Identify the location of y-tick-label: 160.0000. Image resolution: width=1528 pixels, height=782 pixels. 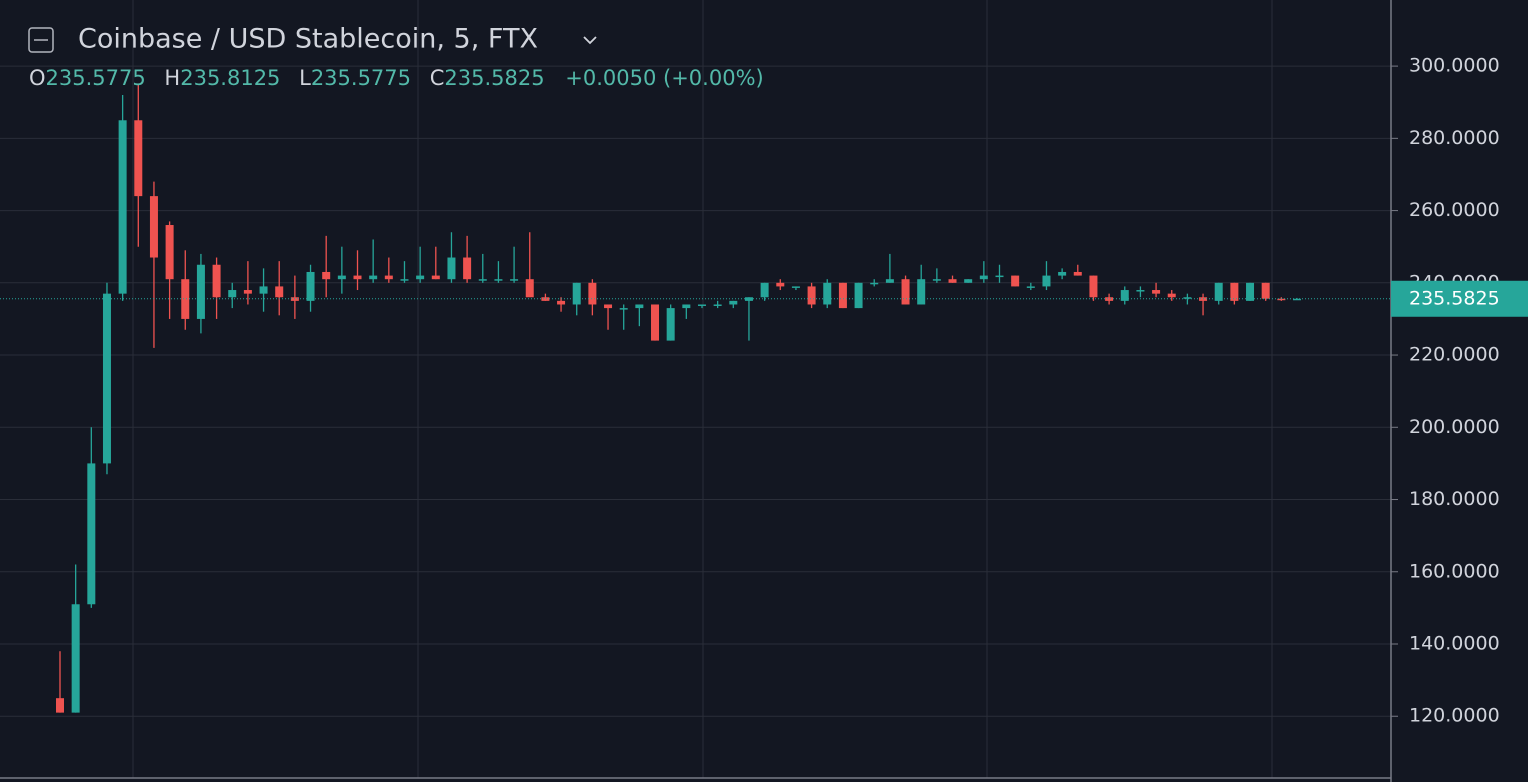
(1454, 571).